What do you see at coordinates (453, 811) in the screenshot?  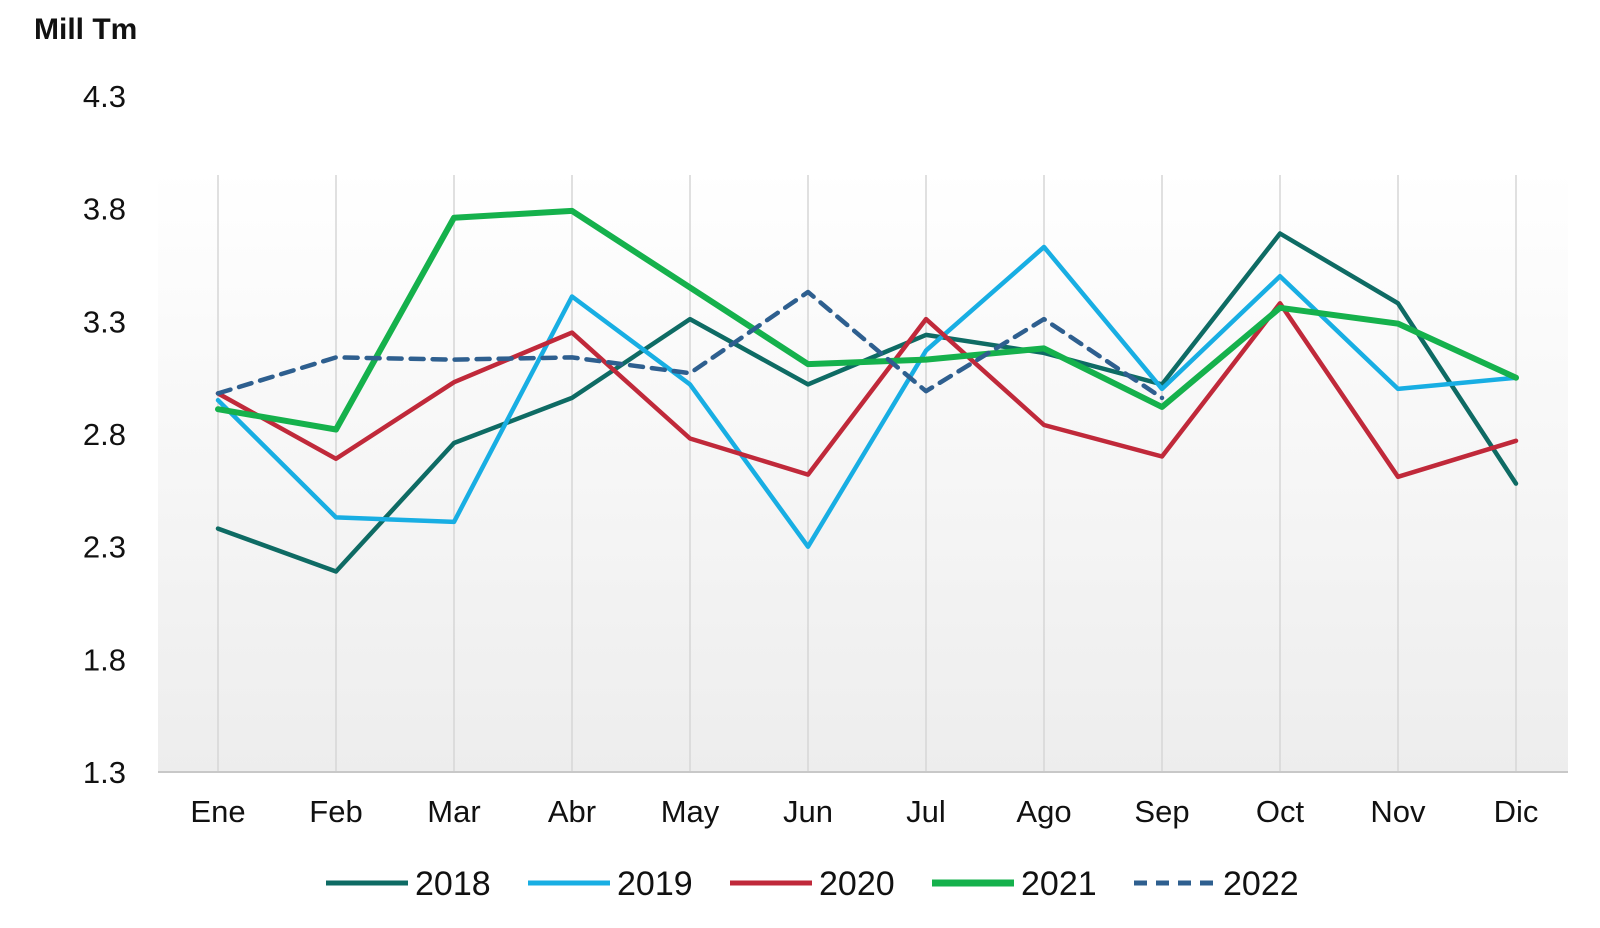 I see `x-tick-label-mar: Mar` at bounding box center [453, 811].